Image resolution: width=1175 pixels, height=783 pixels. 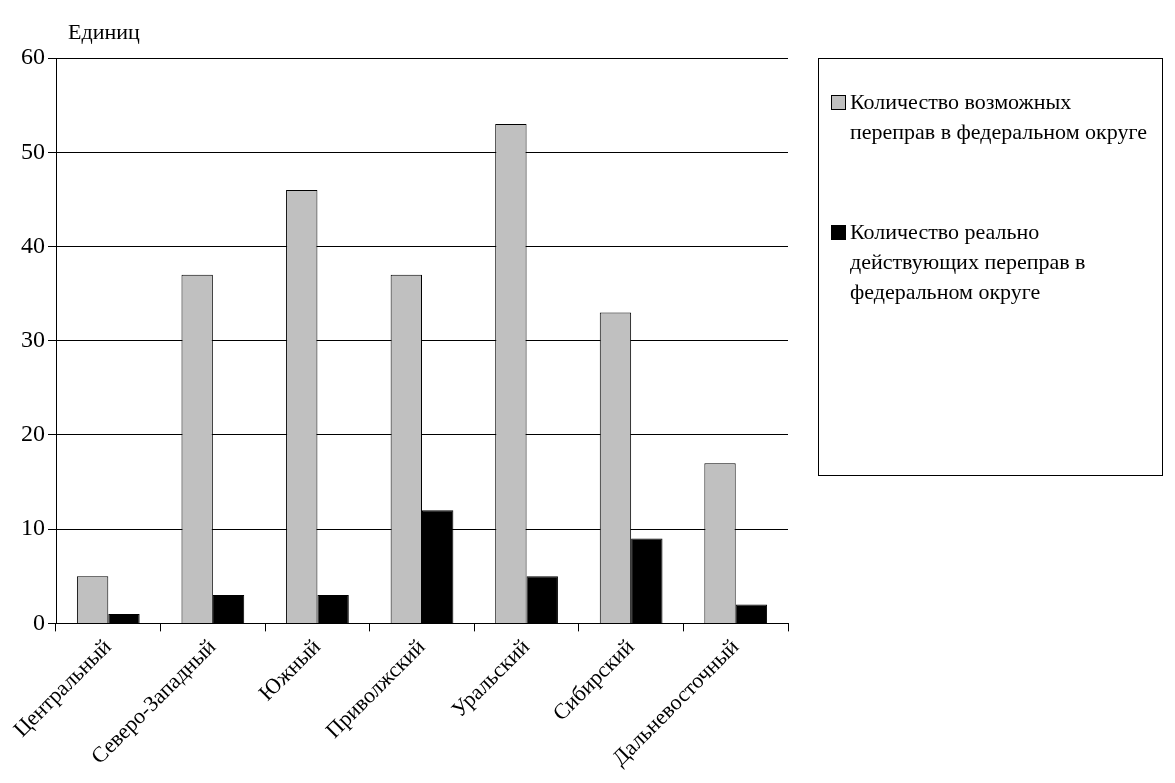 I want to click on legend-label: Количество возможных переправ в федеральном округе, so click(x=999, y=117).